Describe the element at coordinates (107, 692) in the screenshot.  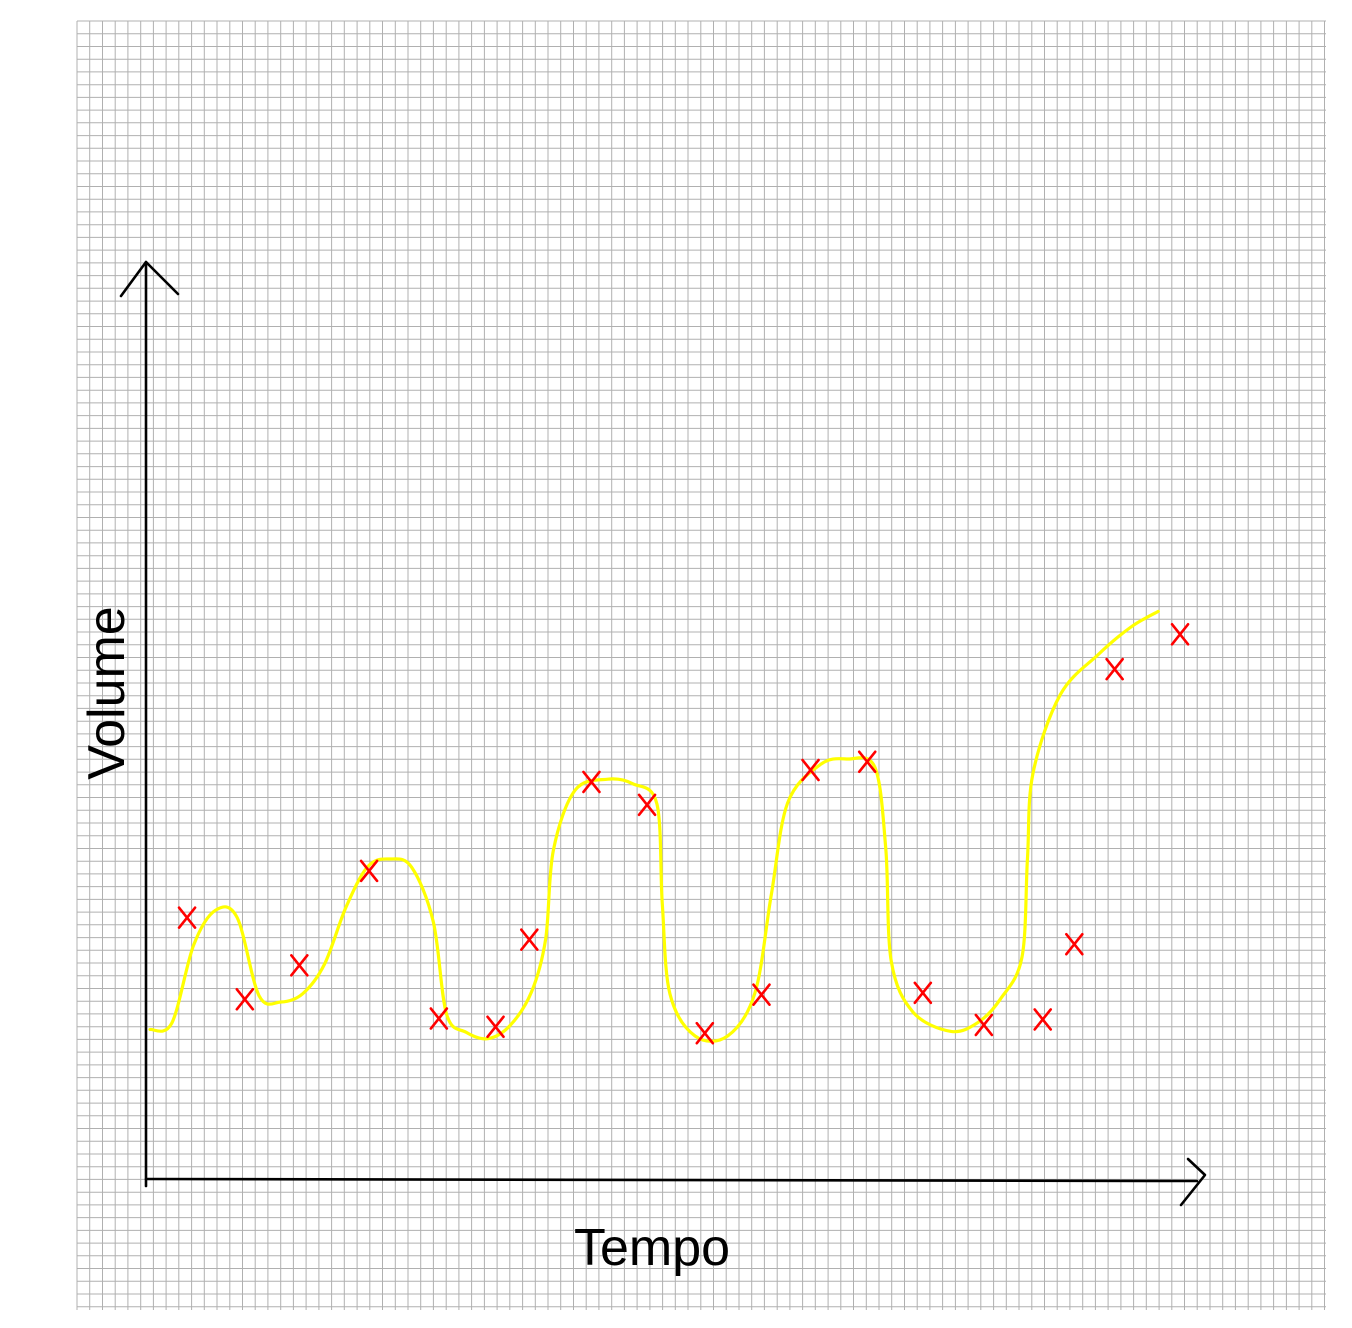
I see `y-axis-label: Volume` at that location.